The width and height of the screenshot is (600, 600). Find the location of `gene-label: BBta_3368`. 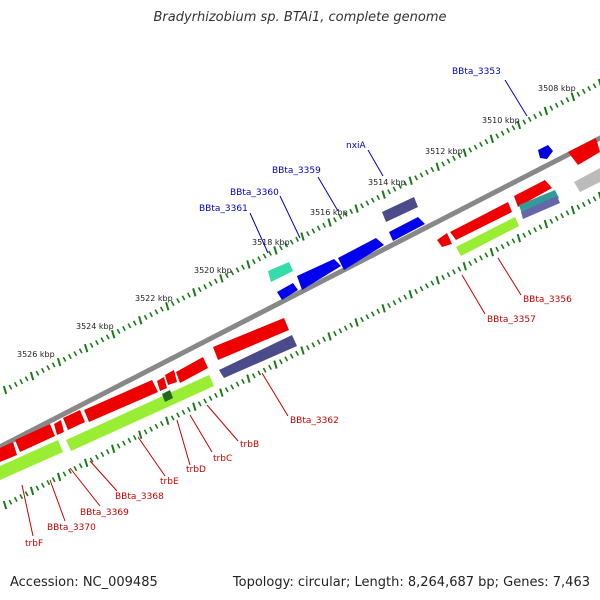

gene-label: BBta_3368 is located at coordinates (139, 497).